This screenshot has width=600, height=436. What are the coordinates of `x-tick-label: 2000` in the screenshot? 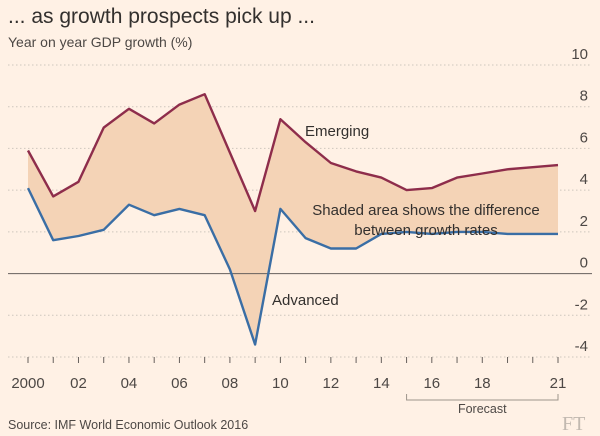 It's located at (27, 383).